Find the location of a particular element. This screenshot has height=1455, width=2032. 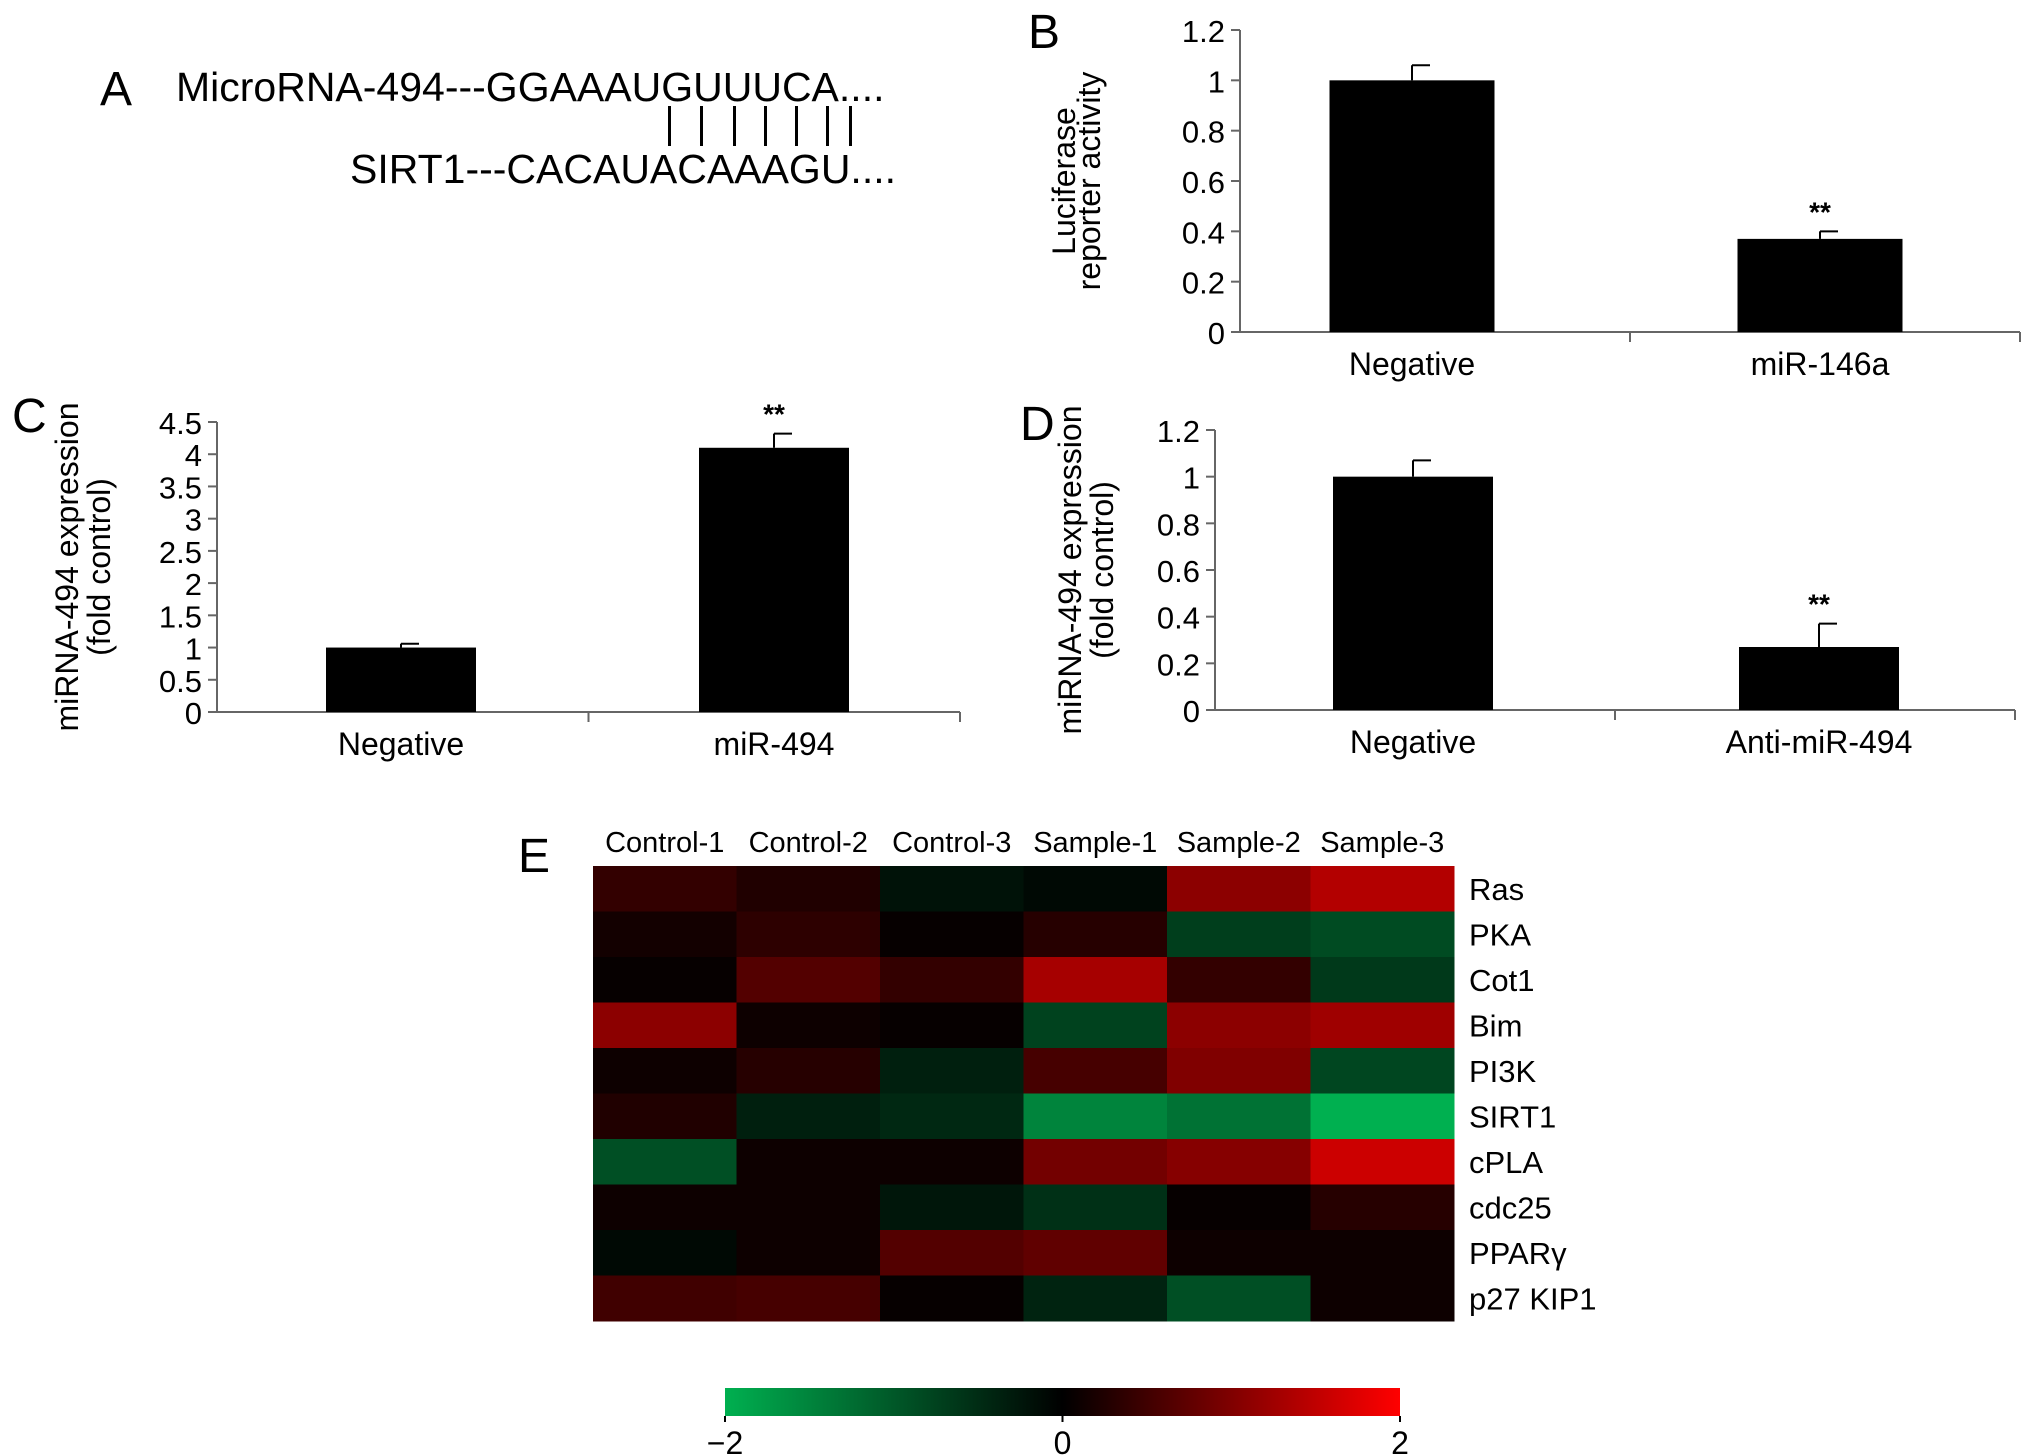

x-tick-label: miR-146a is located at coordinates (1820, 364).